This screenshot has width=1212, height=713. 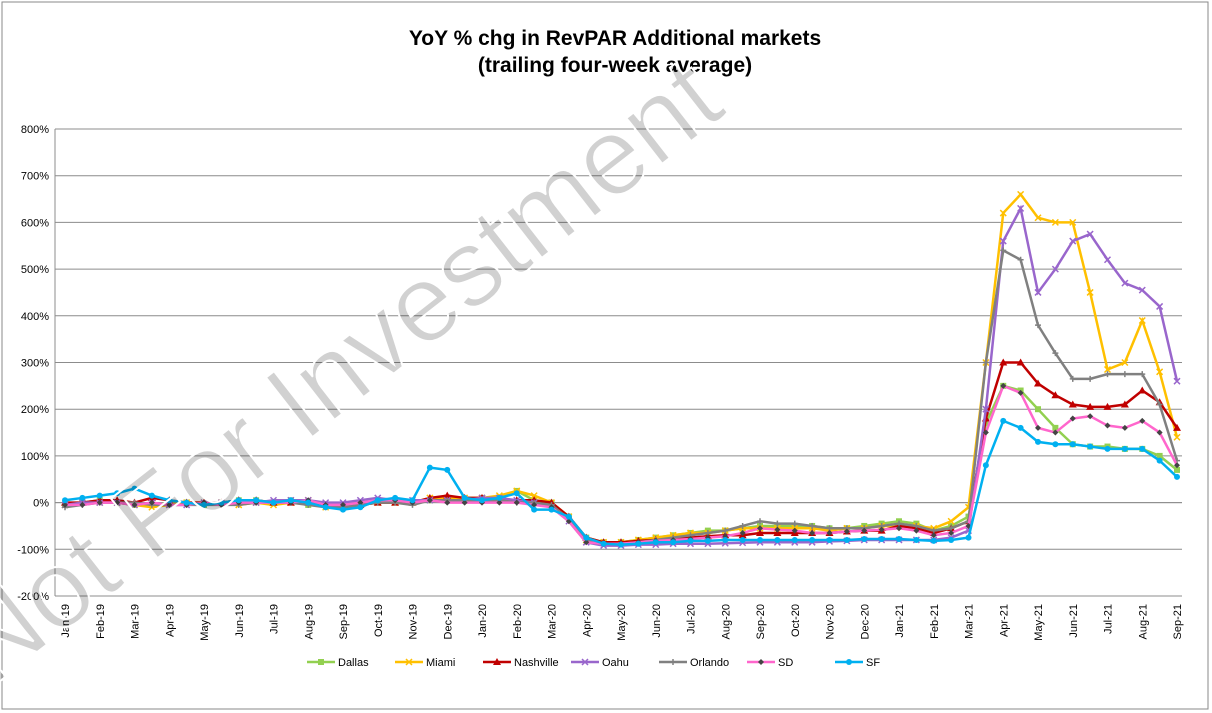 I want to click on x-tick-label: Jun-20, so click(x=657, y=621).